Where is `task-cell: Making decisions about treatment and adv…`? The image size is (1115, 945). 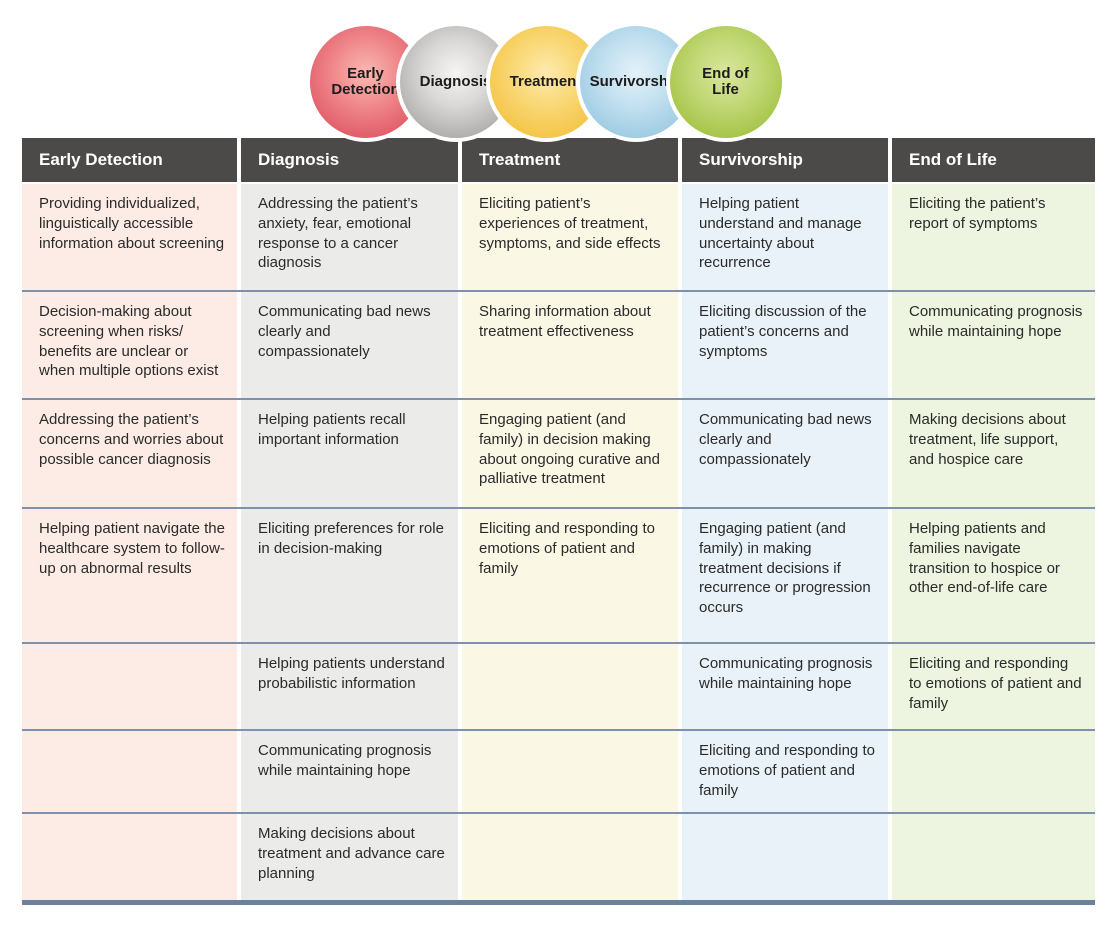 task-cell: Making decisions about treatment and adv… is located at coordinates (349, 857).